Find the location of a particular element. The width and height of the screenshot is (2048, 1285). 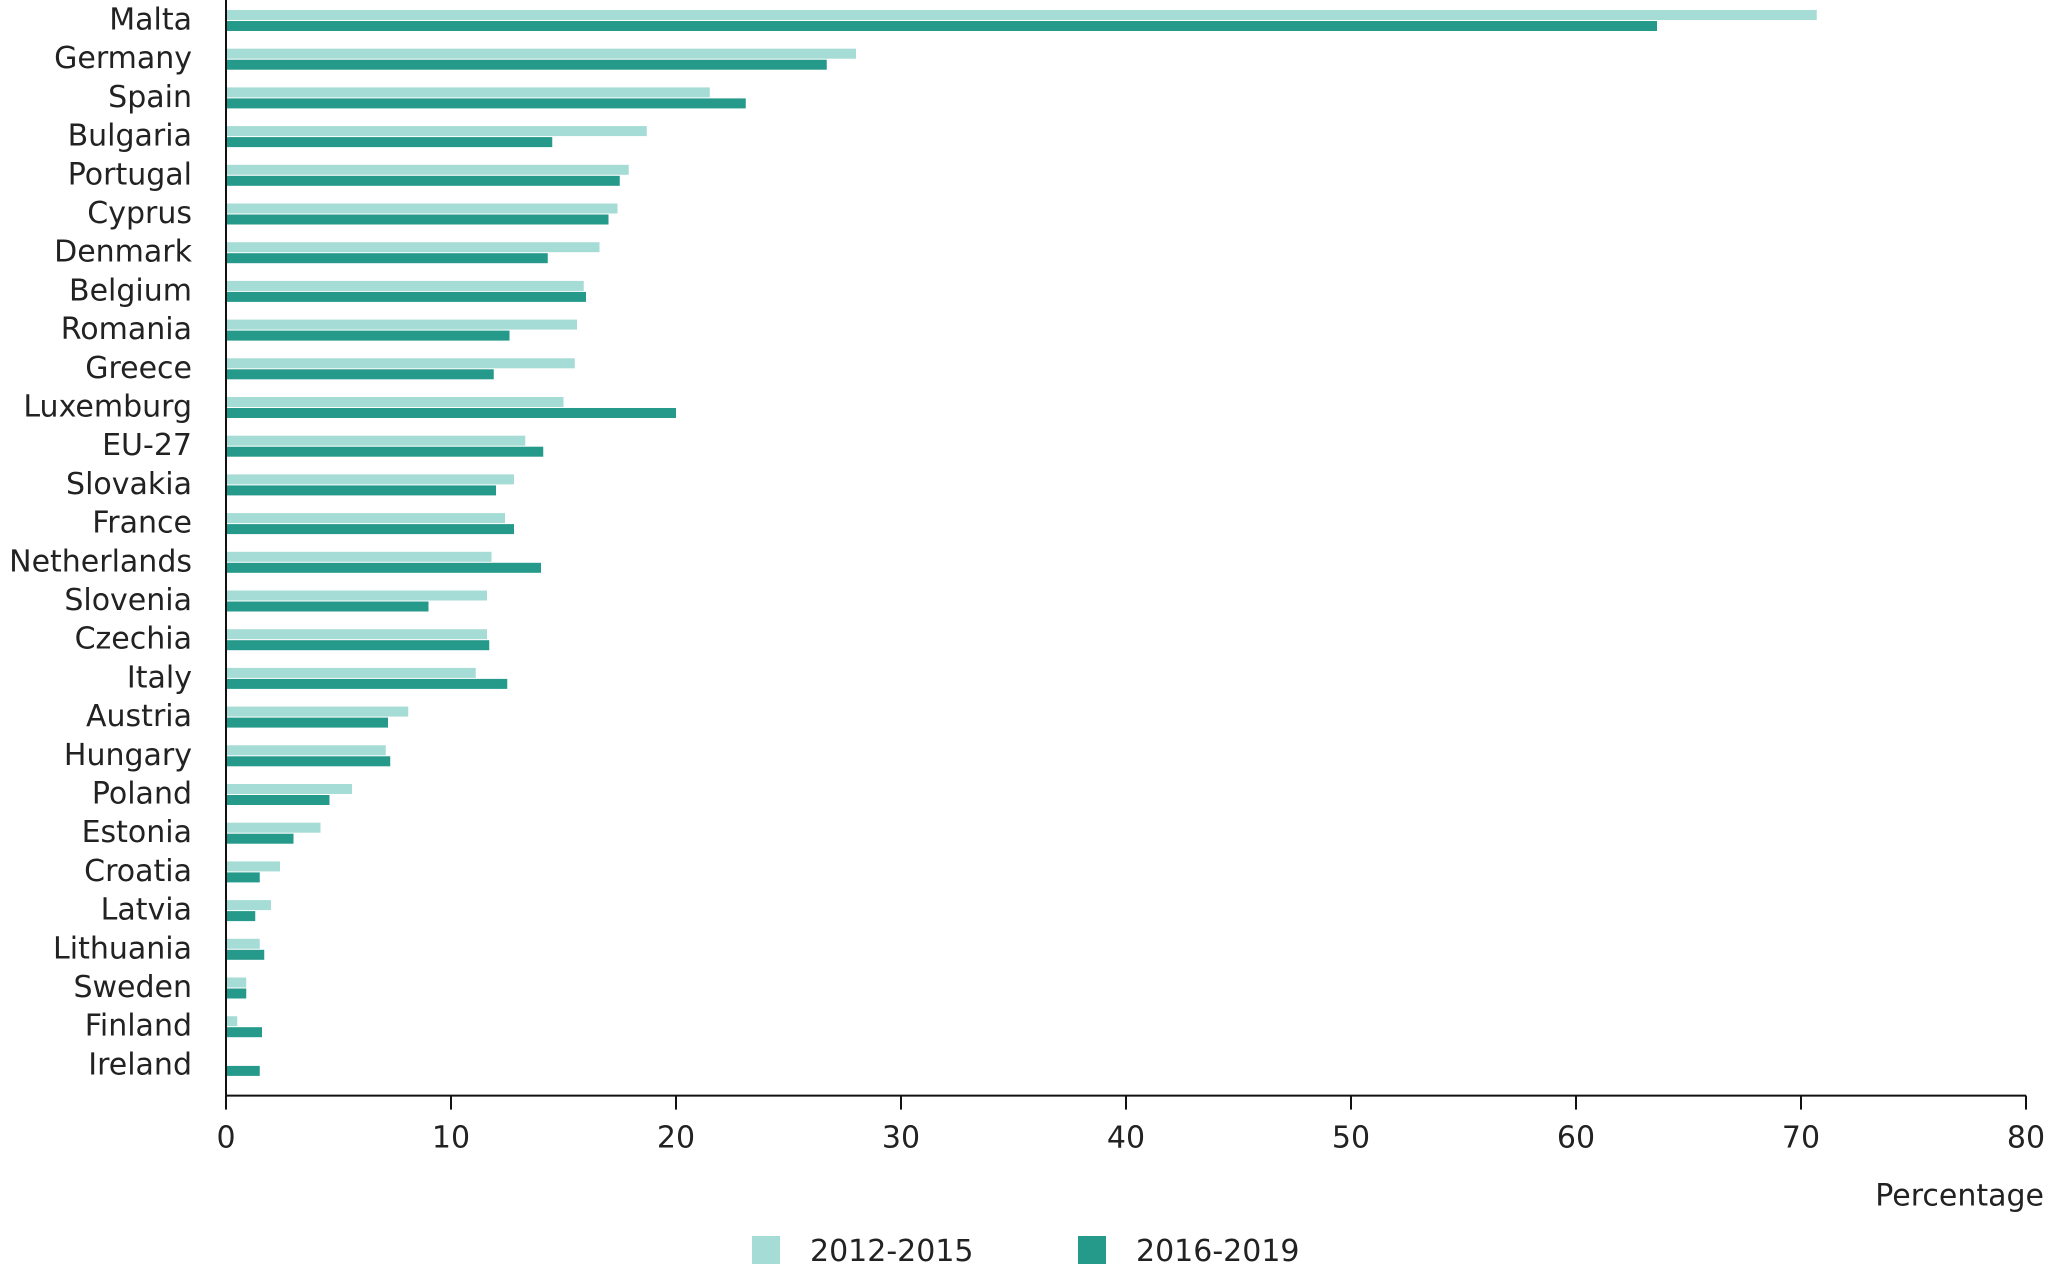

bar-2012-2015-finland is located at coordinates (232, 1021).